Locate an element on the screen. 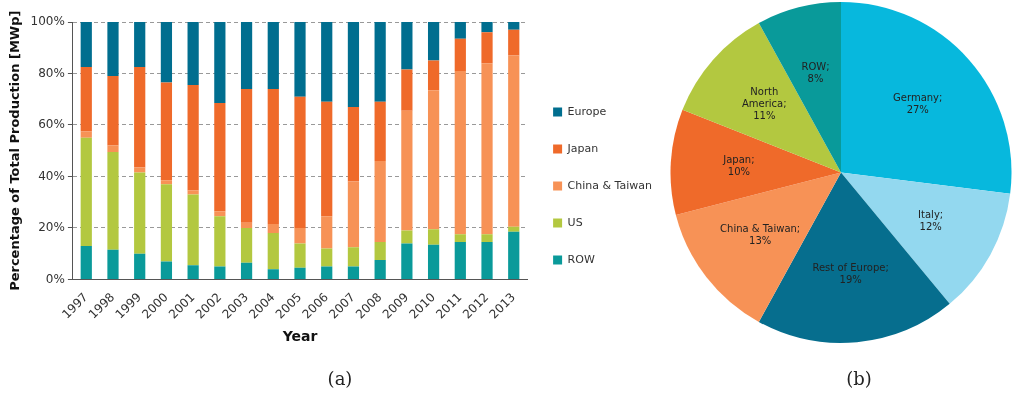 This screenshot has height=403, width=1020. legend-label: China & Taiwan is located at coordinates (610, 185).